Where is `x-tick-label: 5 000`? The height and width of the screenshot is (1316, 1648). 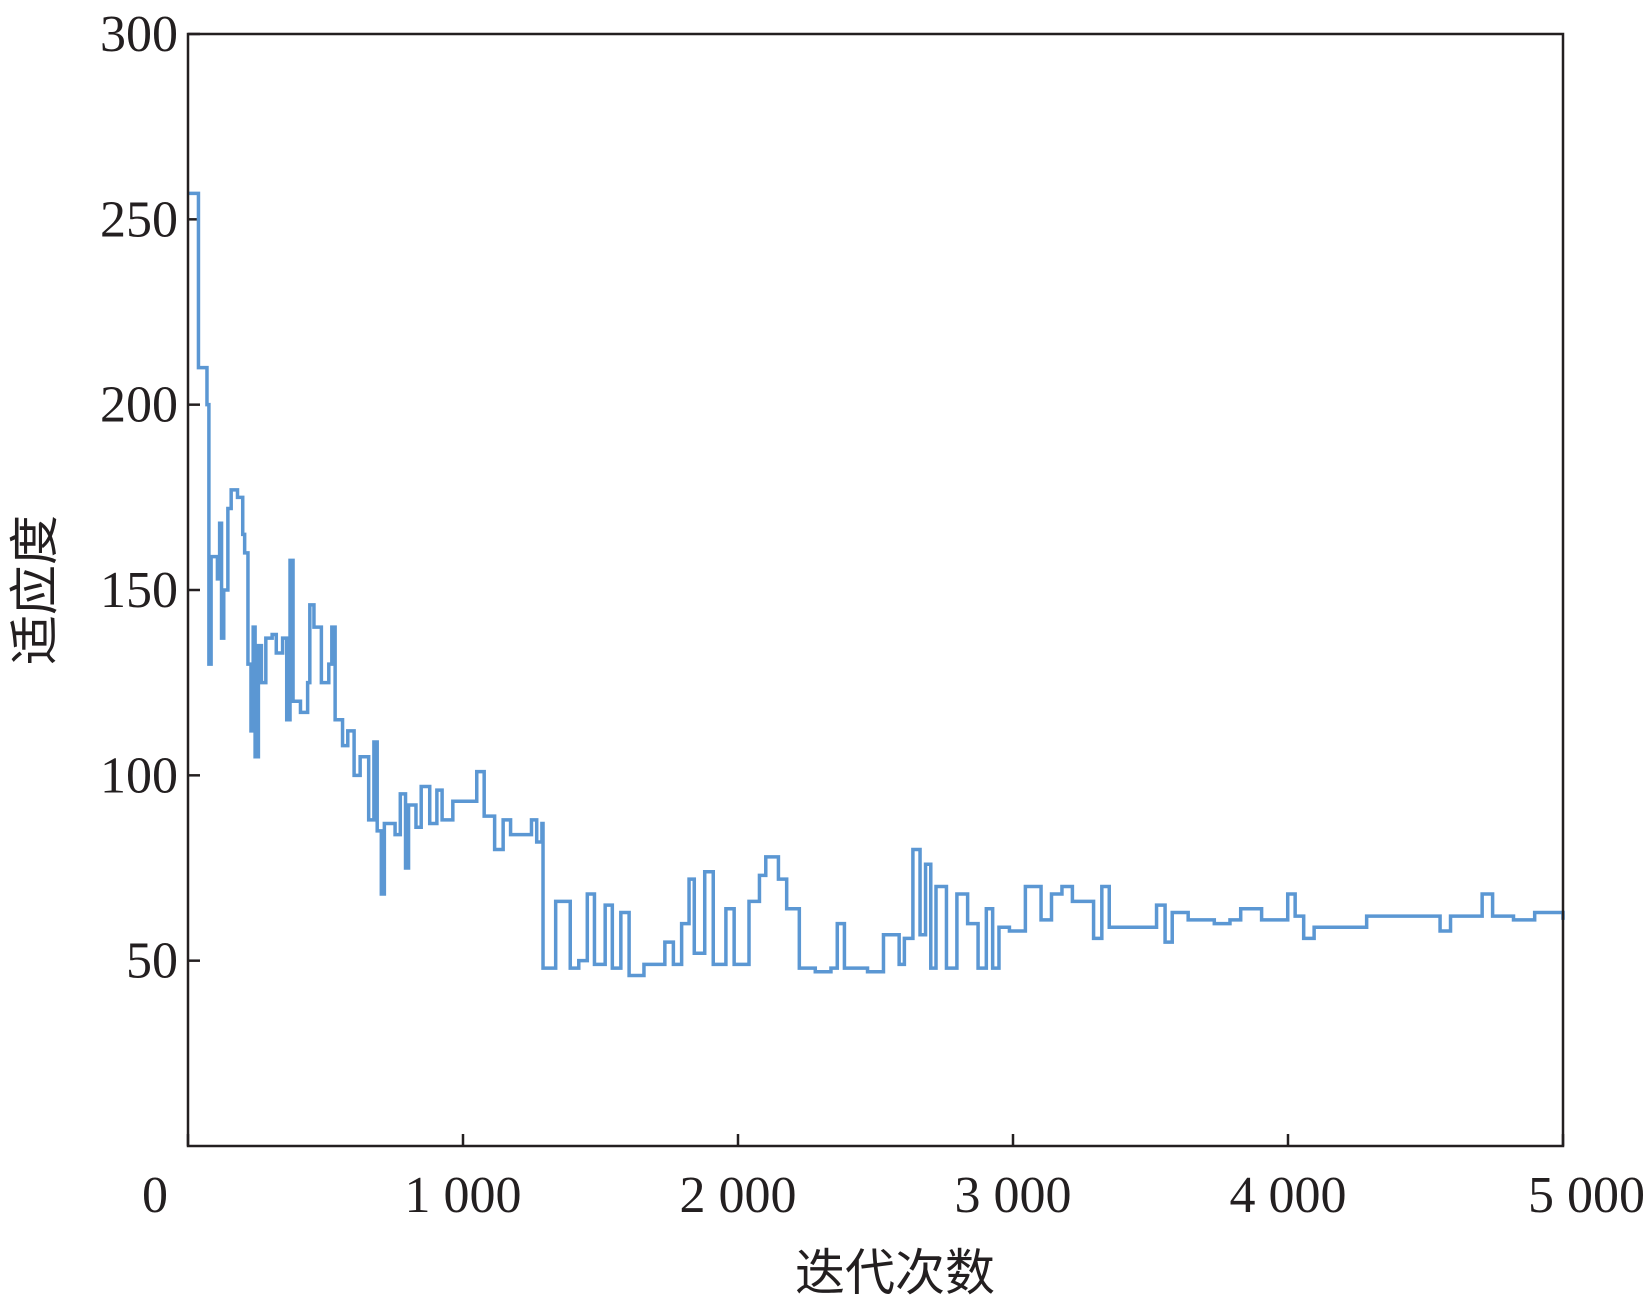
x-tick-label: 5 000 is located at coordinates (1586, 1195).